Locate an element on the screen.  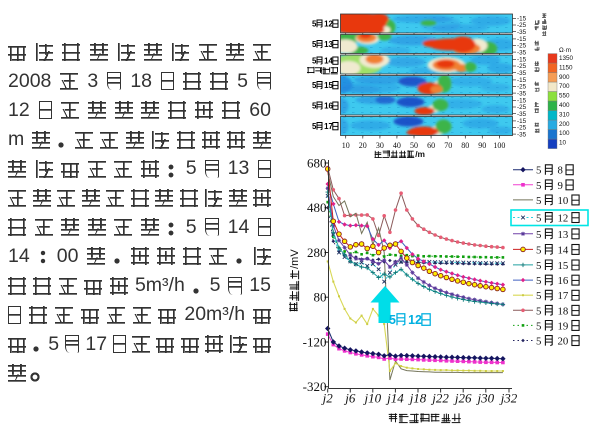
svg-text: /m is located at coordinates (420, 154).